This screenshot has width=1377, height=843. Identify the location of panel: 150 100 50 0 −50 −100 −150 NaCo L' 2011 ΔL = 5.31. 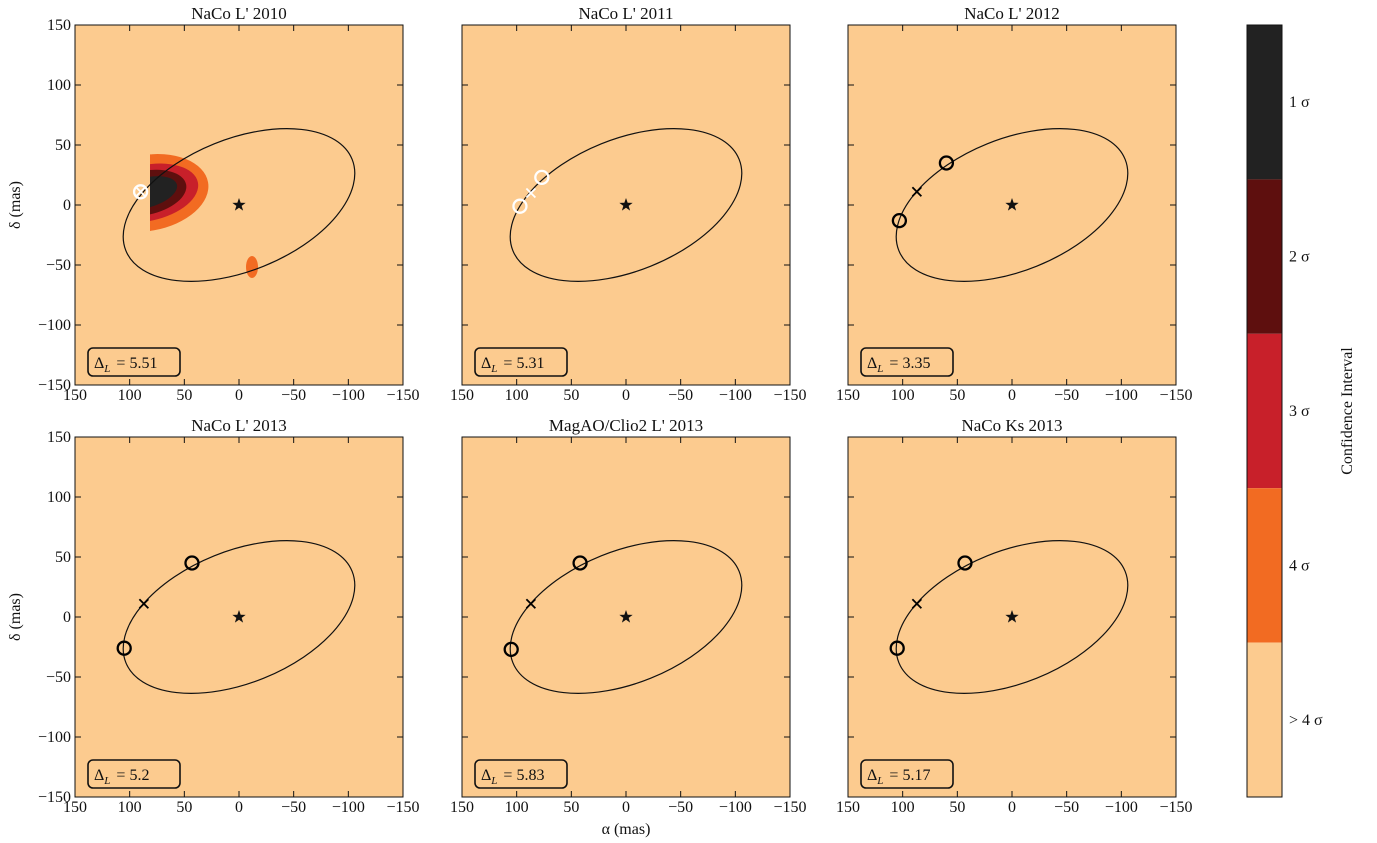
(628, 204).